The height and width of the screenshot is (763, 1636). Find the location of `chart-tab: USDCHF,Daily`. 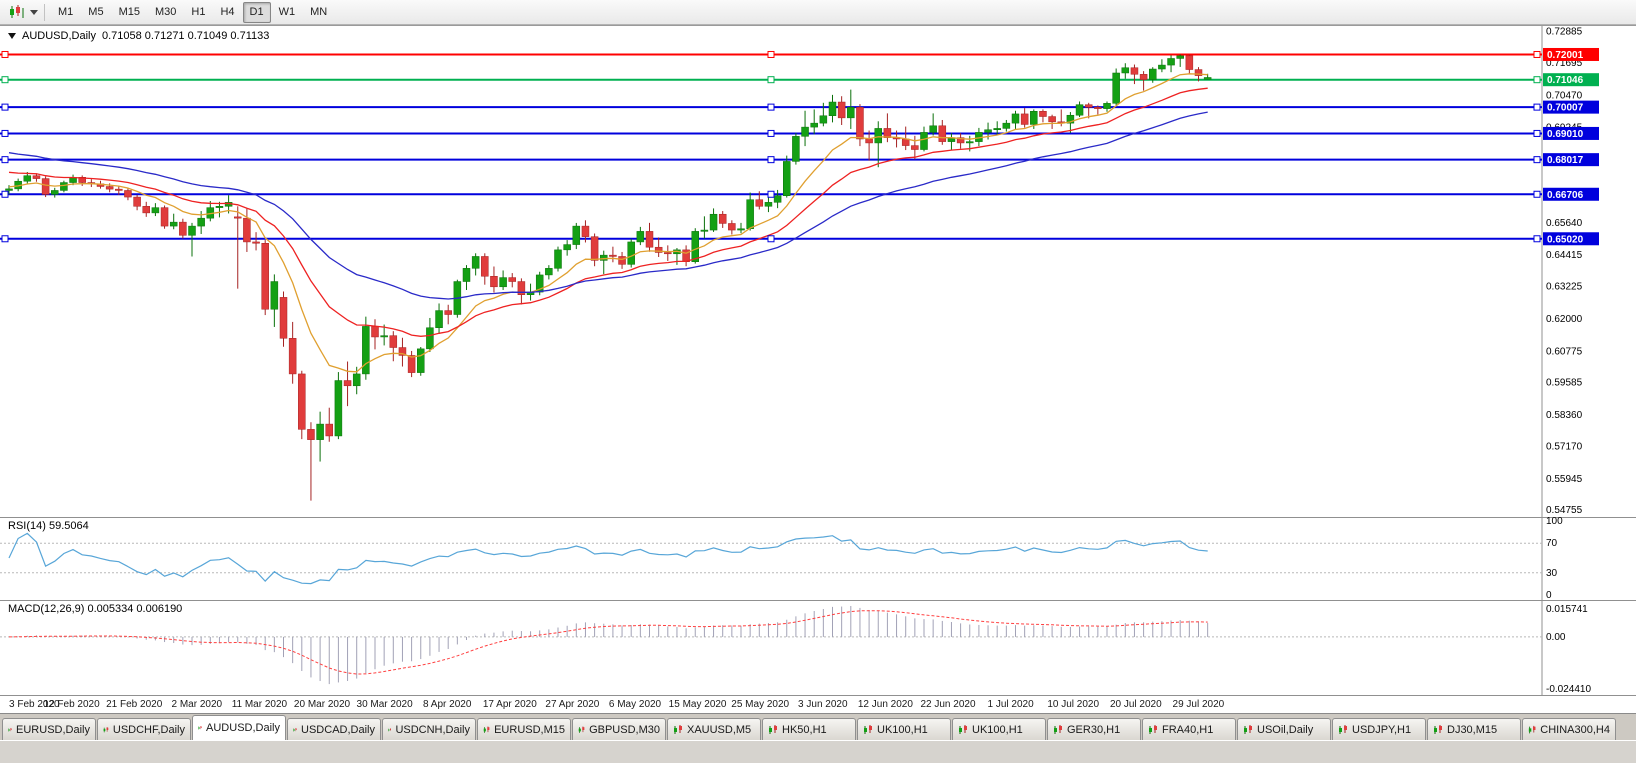

chart-tab: USDCHF,Daily is located at coordinates (144, 729).